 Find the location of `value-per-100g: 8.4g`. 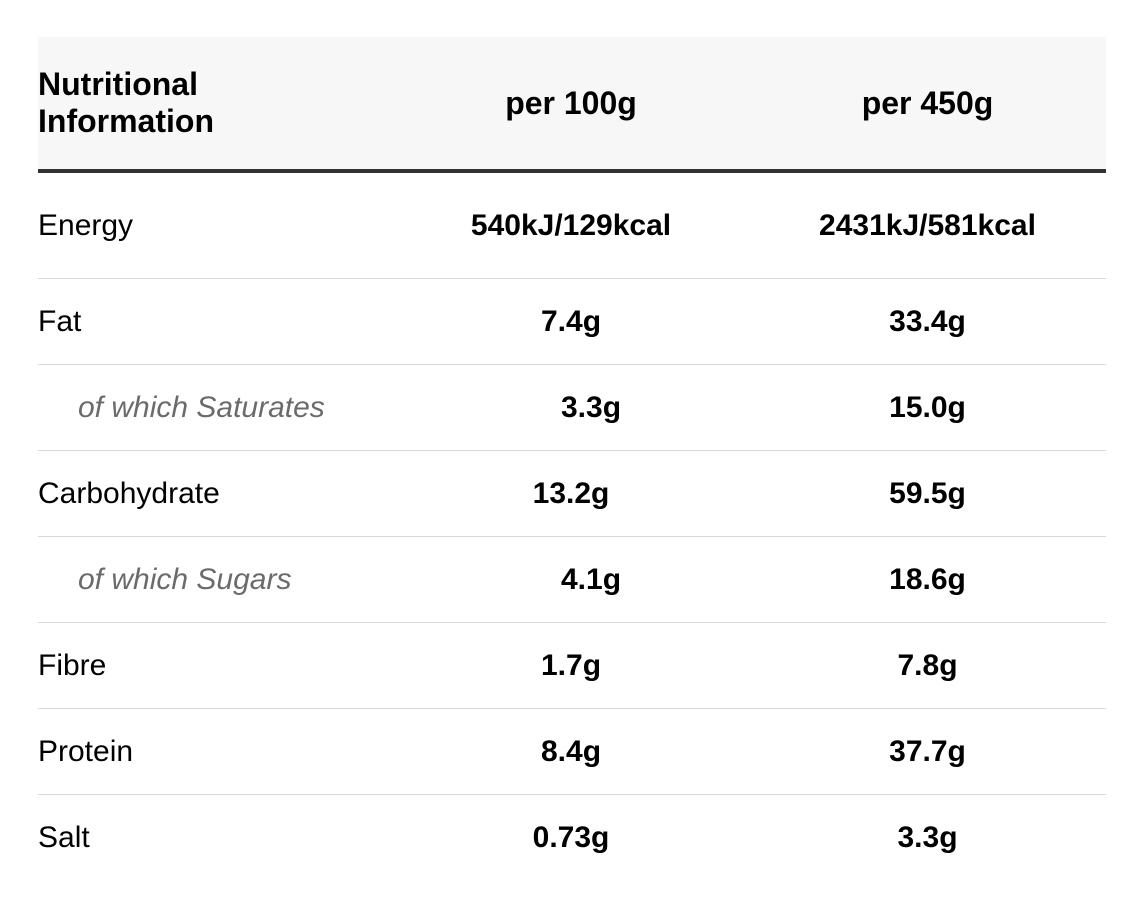

value-per-100g: 8.4g is located at coordinates (571, 751).